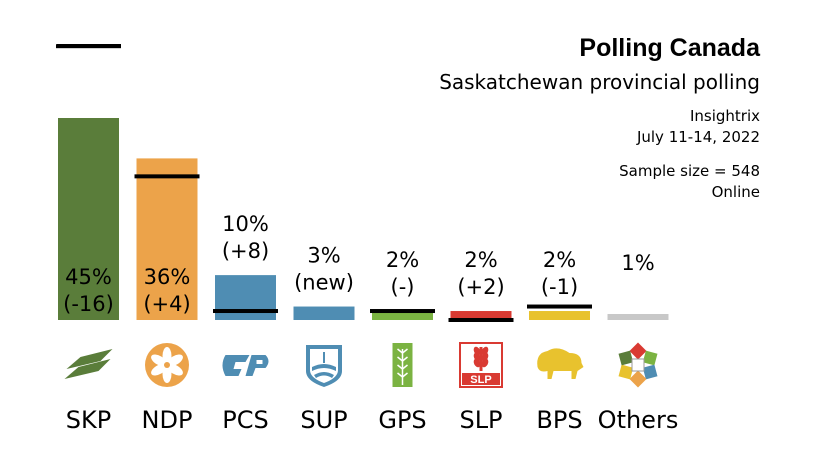 The height and width of the screenshot is (451, 826). Describe the element at coordinates (638, 365) in the screenshot. I see `others-quilt-icon` at that location.